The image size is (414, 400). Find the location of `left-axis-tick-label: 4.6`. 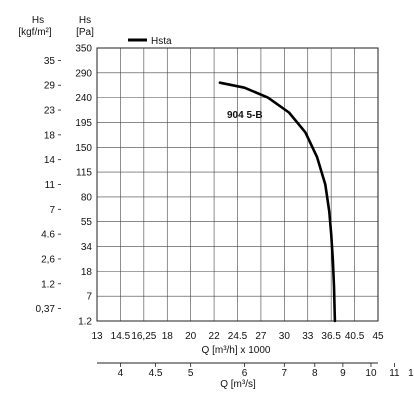

left-axis-tick-label: 4.6 is located at coordinates (48, 235).